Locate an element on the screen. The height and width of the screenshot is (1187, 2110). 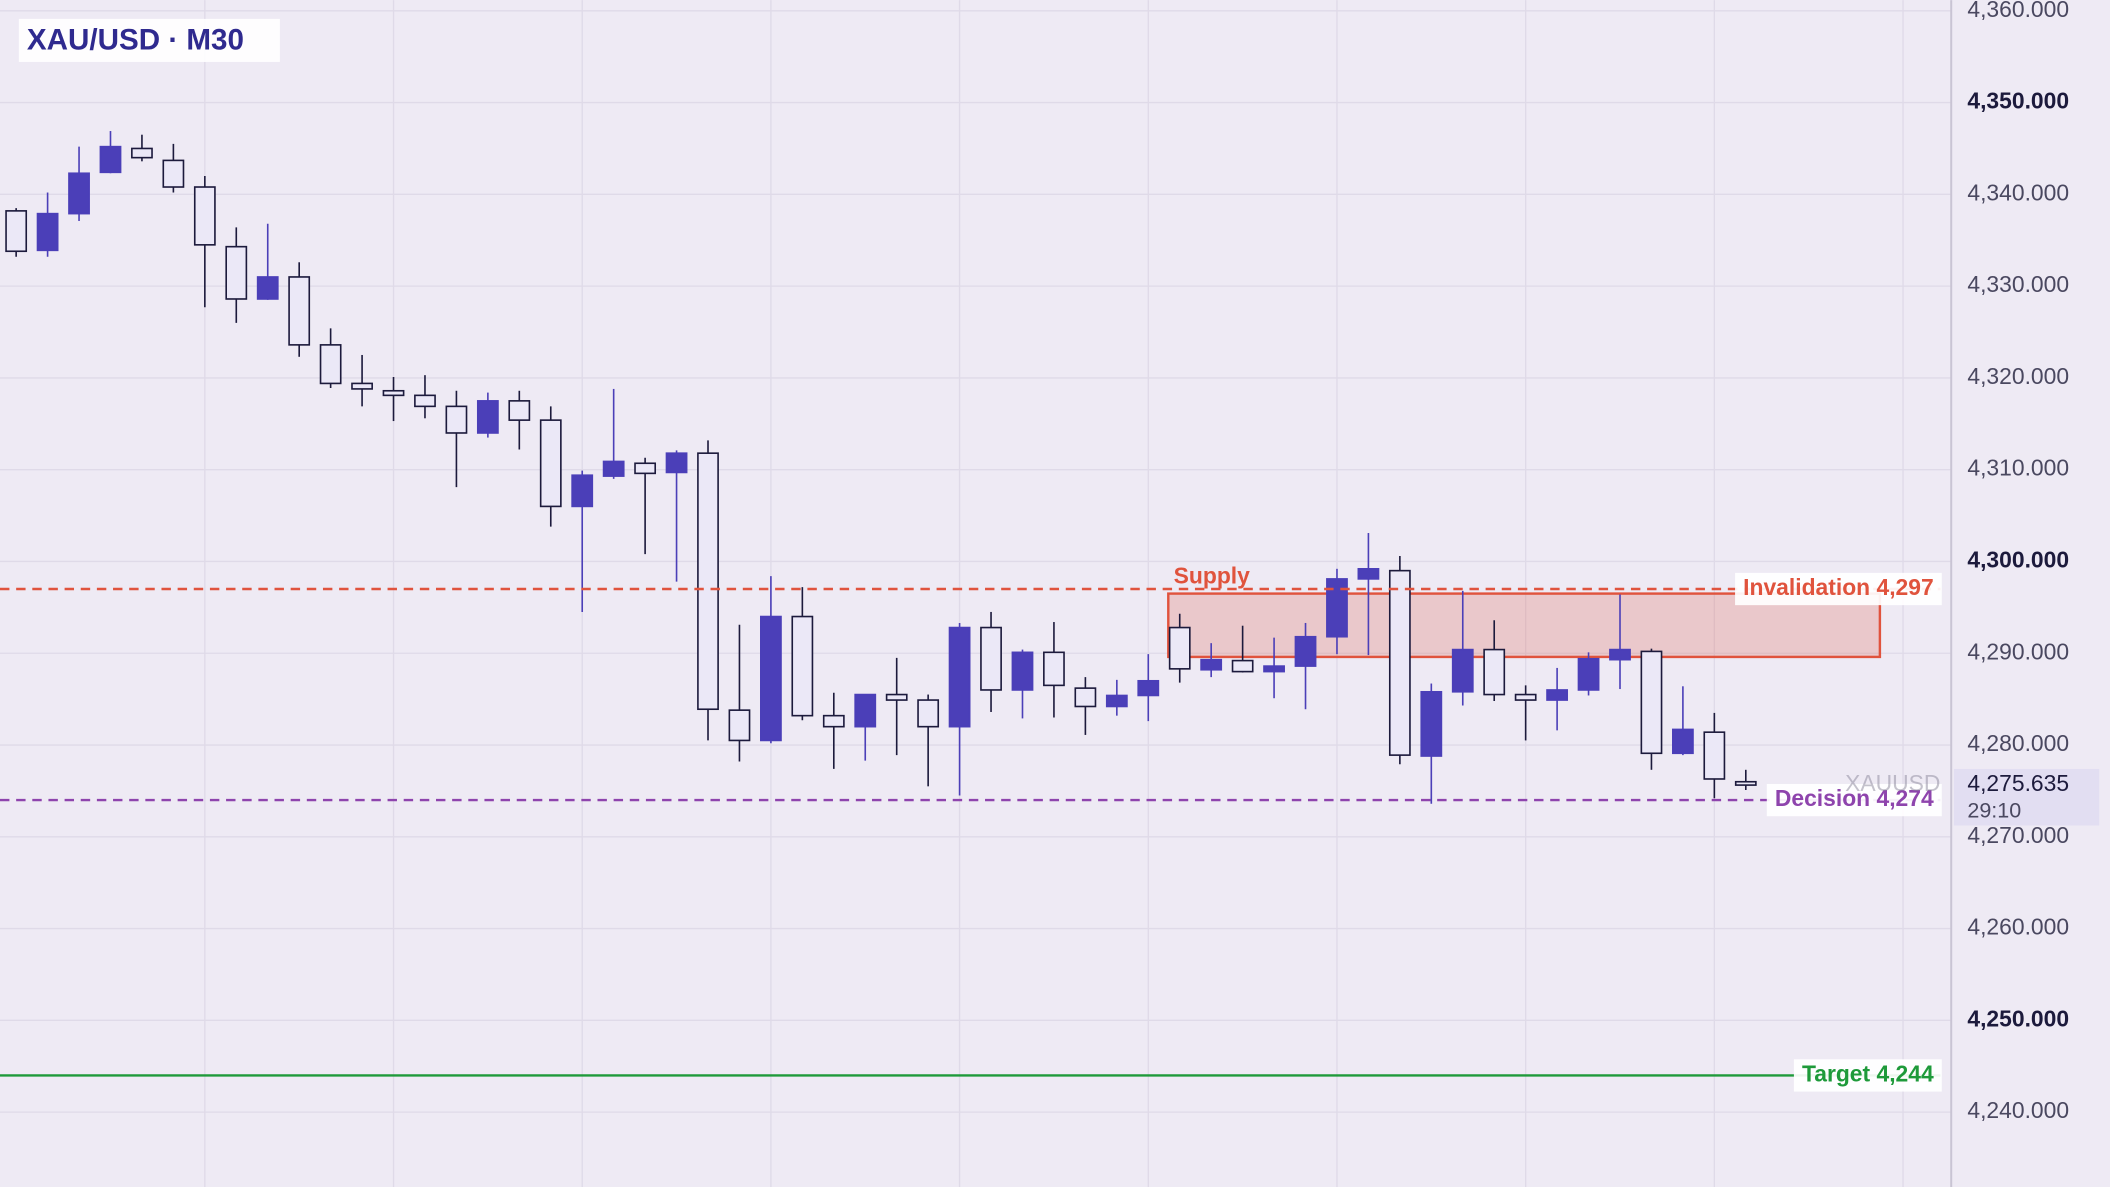
last-price-bg is located at coordinates (2026, 797).